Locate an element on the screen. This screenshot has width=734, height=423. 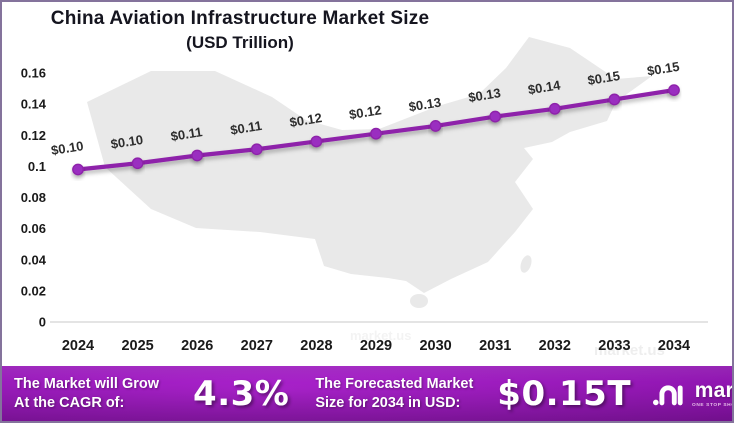
y-tick-label: 0.16 is located at coordinates (33, 73).